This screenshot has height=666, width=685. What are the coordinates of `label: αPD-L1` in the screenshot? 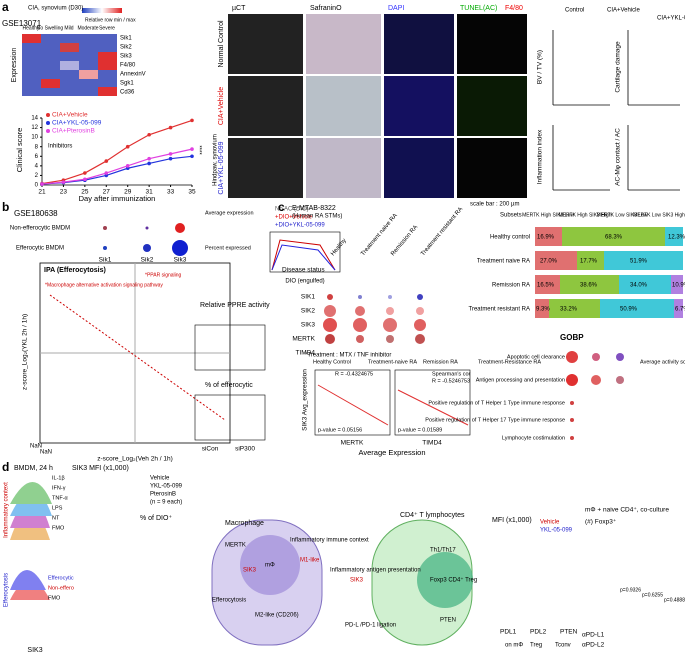 It's located at (593, 635).